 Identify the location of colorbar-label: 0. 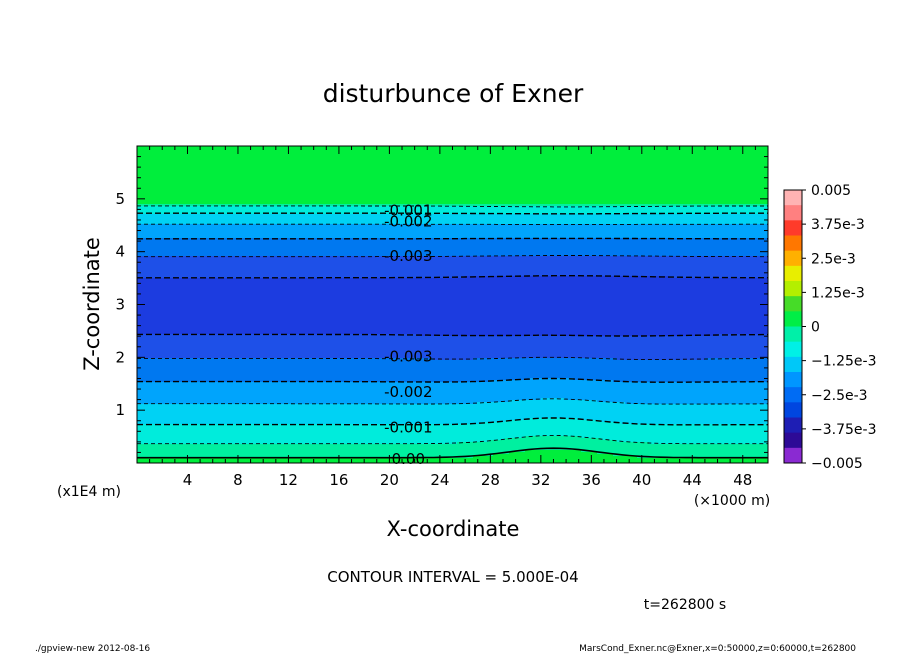
(815, 328).